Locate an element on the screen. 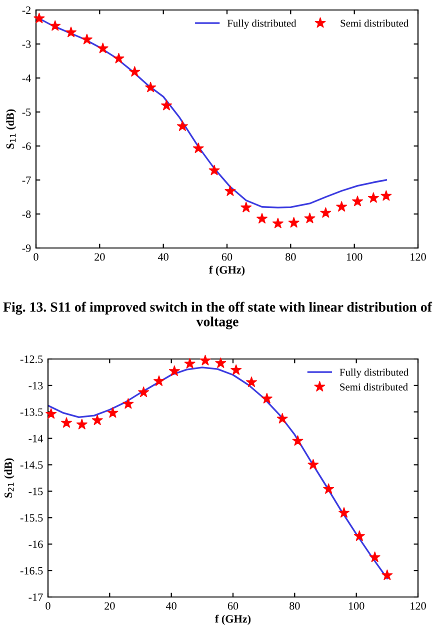 The image size is (435, 633). y-tick-label: -9 is located at coordinates (26, 248).